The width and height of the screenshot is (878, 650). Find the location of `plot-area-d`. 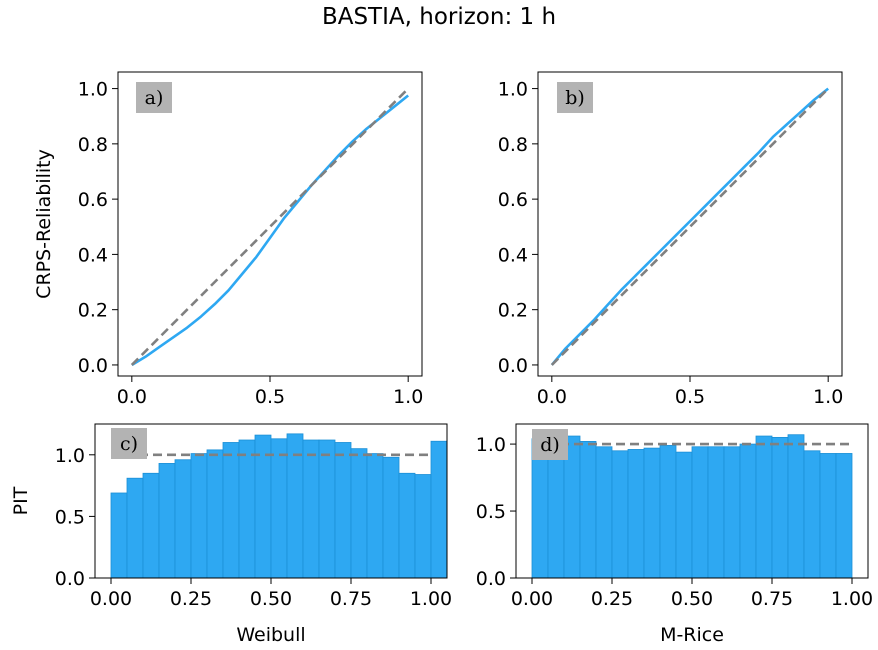

plot-area-d is located at coordinates (692, 506).